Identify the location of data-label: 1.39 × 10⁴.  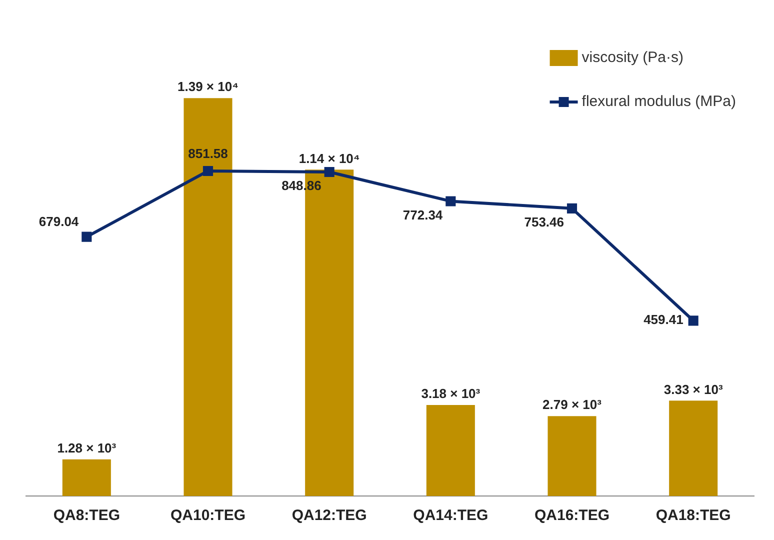
(208, 86).